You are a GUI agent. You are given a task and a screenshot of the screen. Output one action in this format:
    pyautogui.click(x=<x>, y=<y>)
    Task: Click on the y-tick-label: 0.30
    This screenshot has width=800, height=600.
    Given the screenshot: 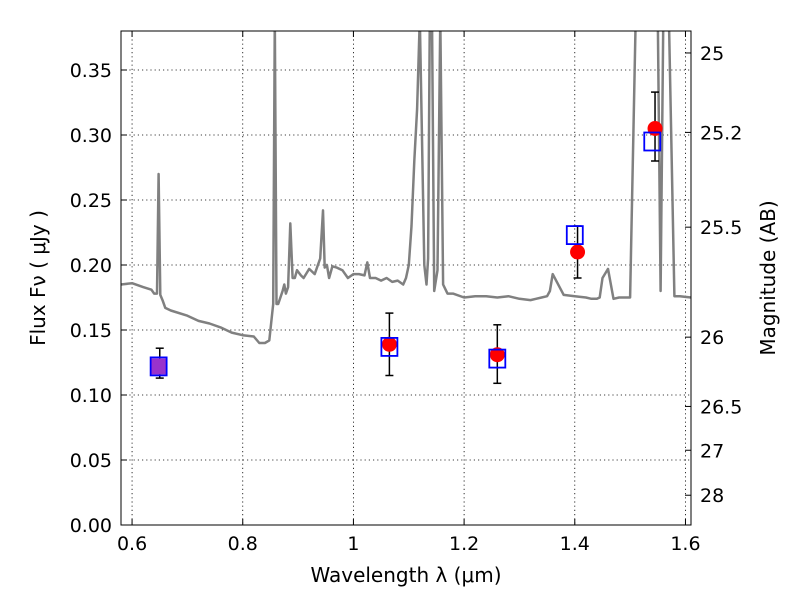 What is the action you would take?
    pyautogui.click(x=91, y=136)
    